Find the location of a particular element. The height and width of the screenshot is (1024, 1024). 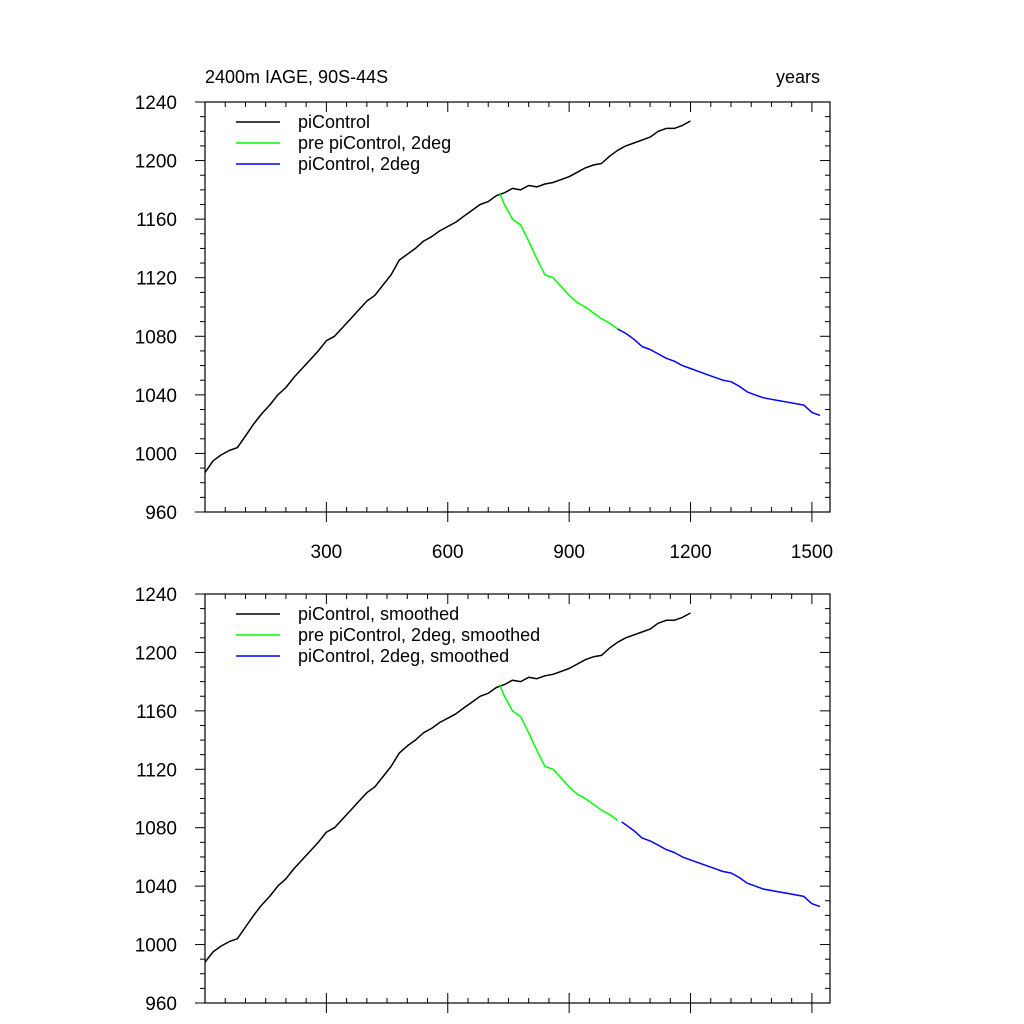

legend-label: pre piControl, 2deg, smoothed is located at coordinates (419, 635).